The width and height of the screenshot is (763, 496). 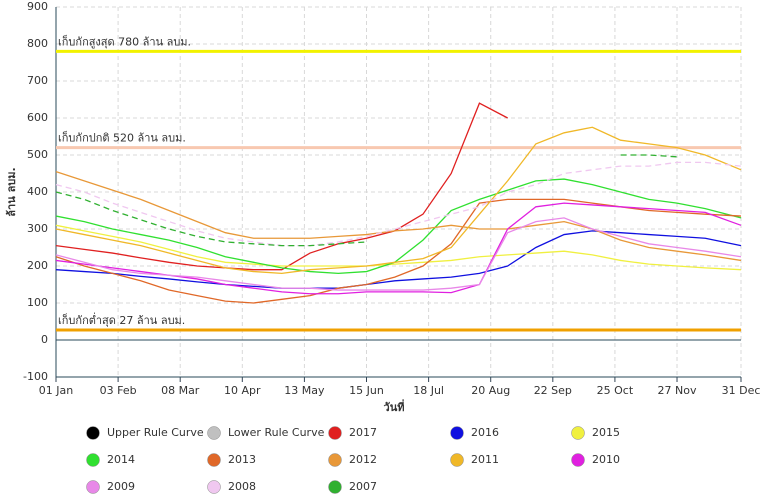 I want to click on x-tick-label: 13 May, so click(x=304, y=390).